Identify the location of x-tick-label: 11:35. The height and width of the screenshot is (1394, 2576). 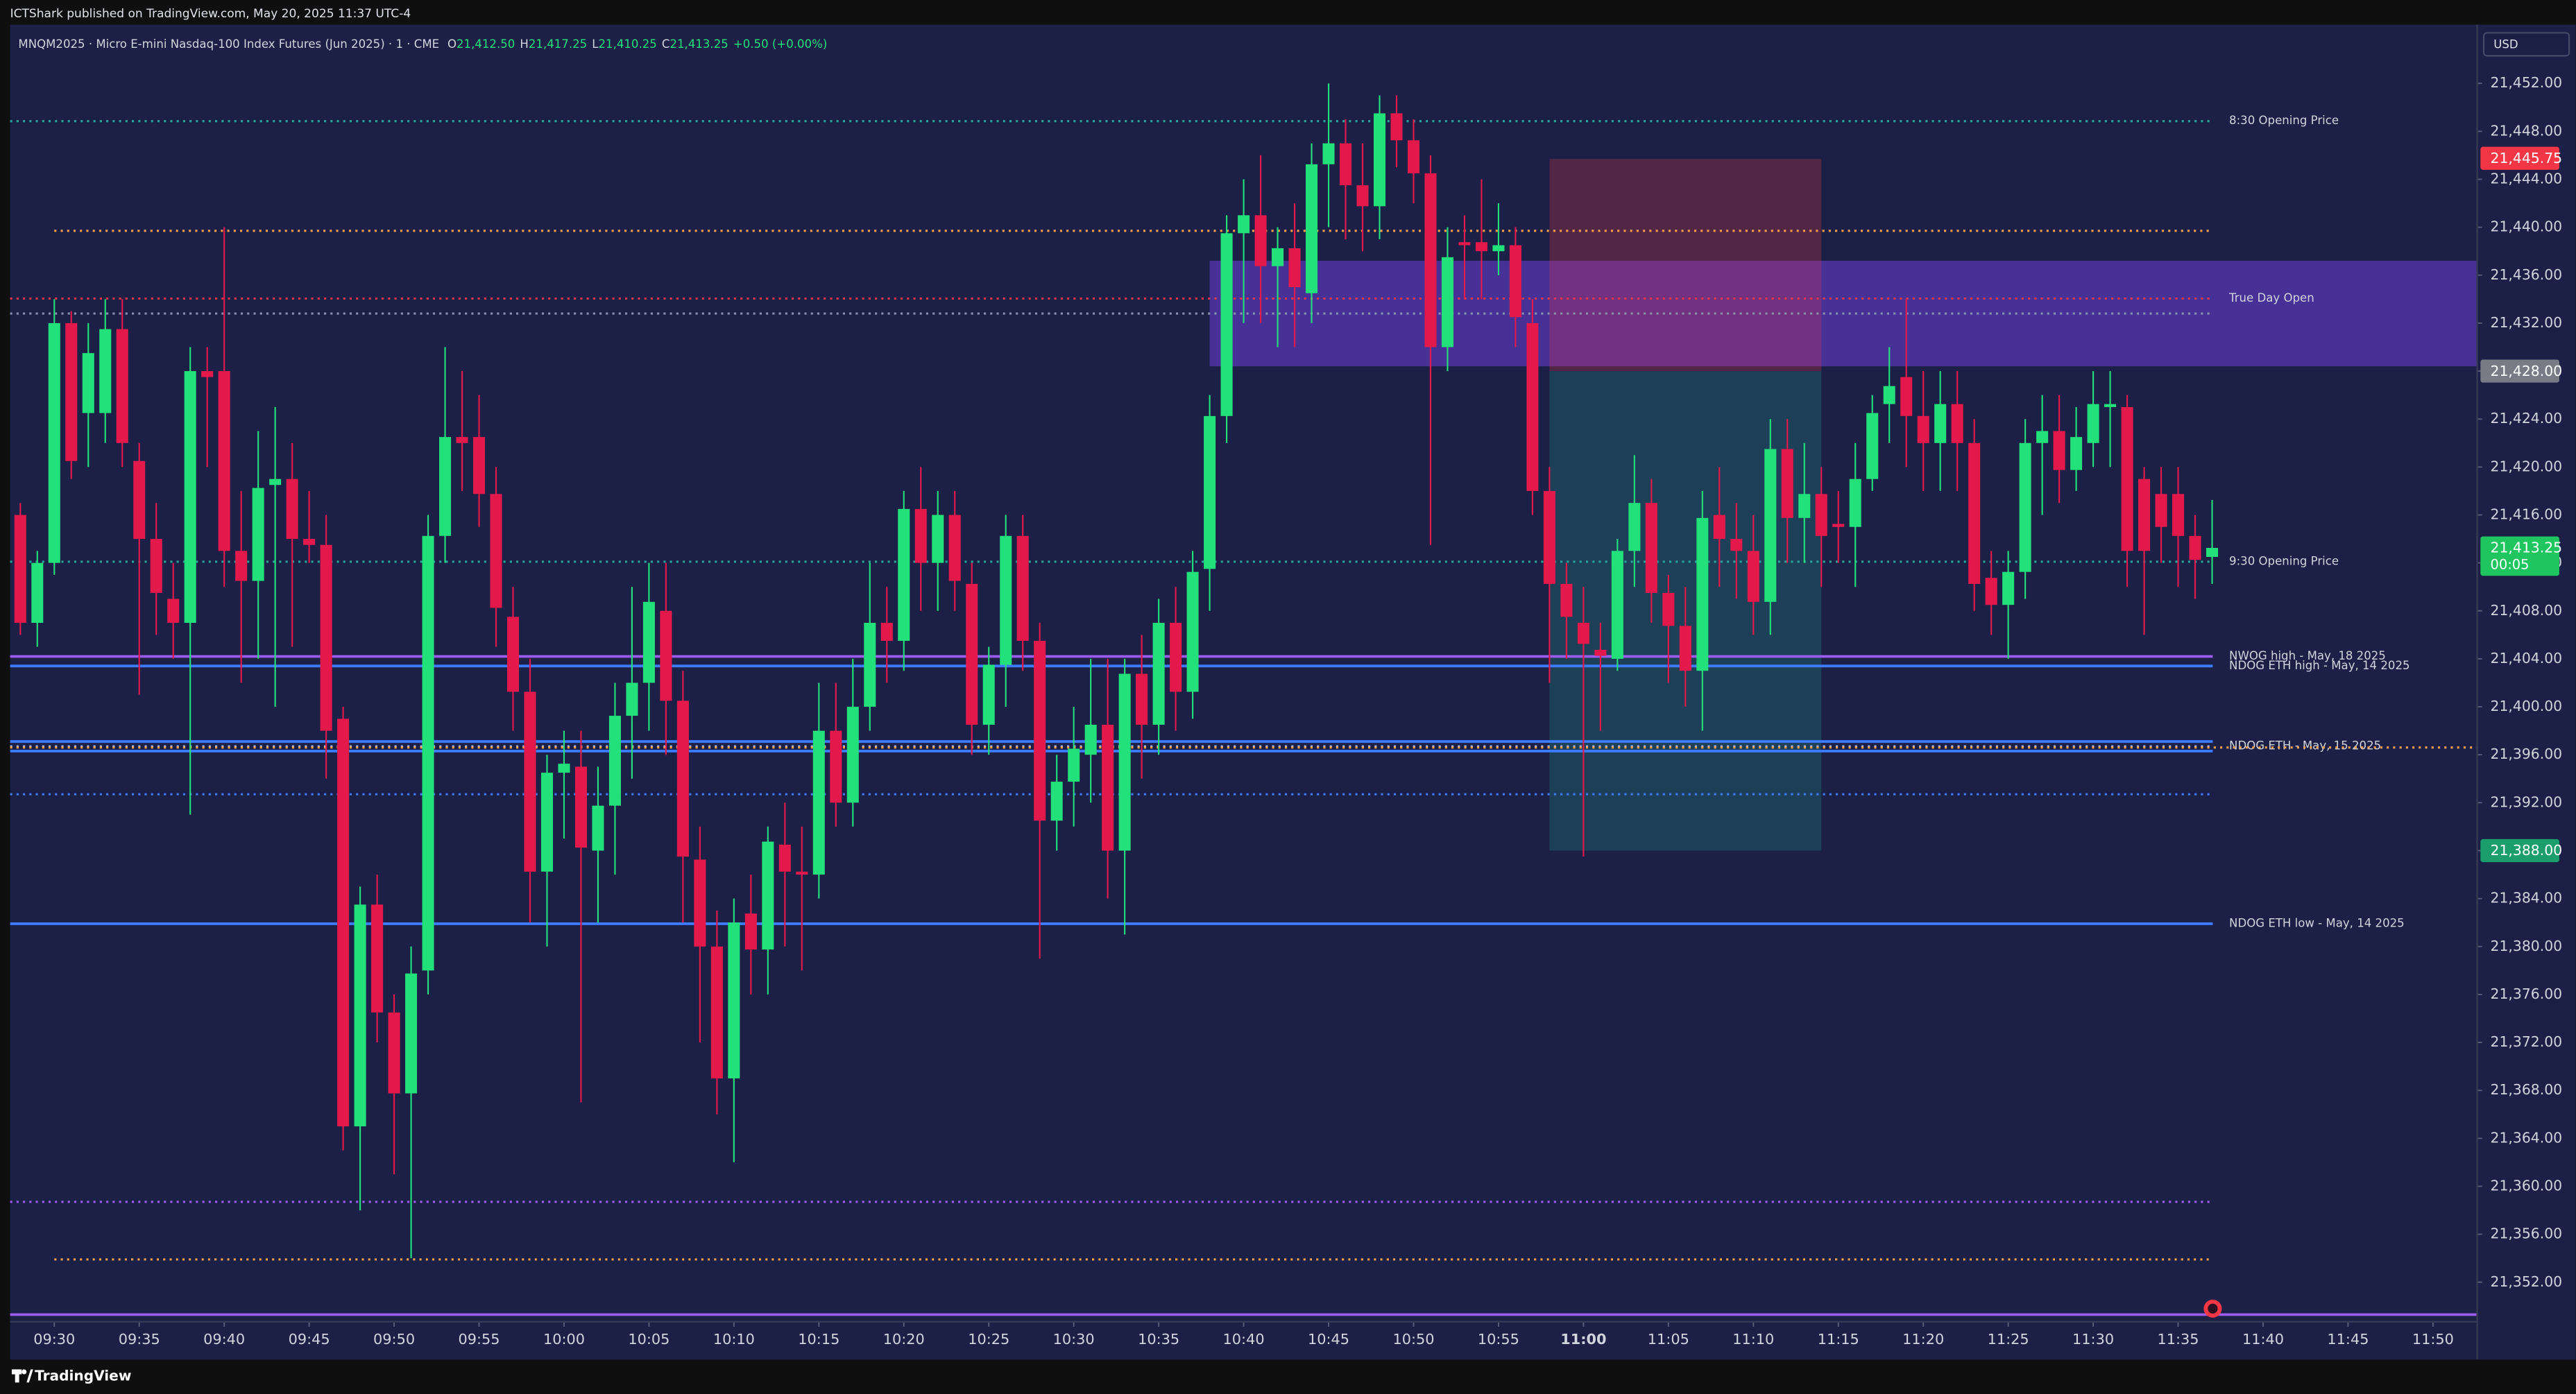
(2178, 1339).